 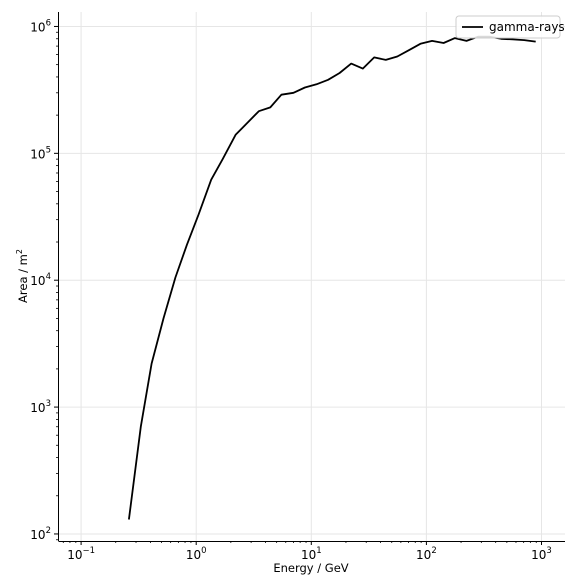 I want to click on x-tick-label-exponent: 0, so click(x=203, y=551).